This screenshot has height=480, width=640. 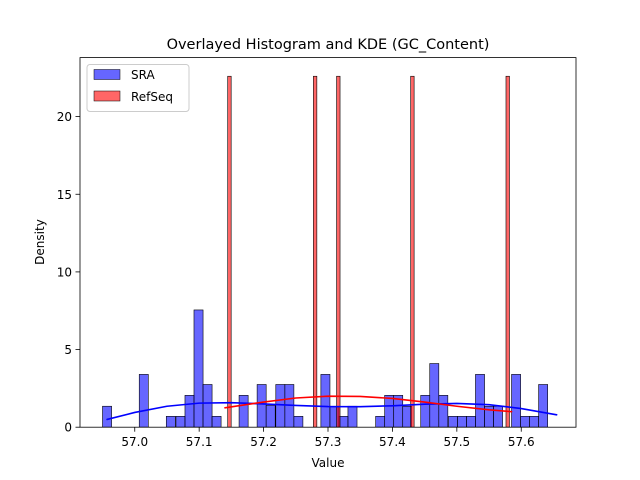 I want to click on legend: SRA RefSeq, so click(x=138, y=88).